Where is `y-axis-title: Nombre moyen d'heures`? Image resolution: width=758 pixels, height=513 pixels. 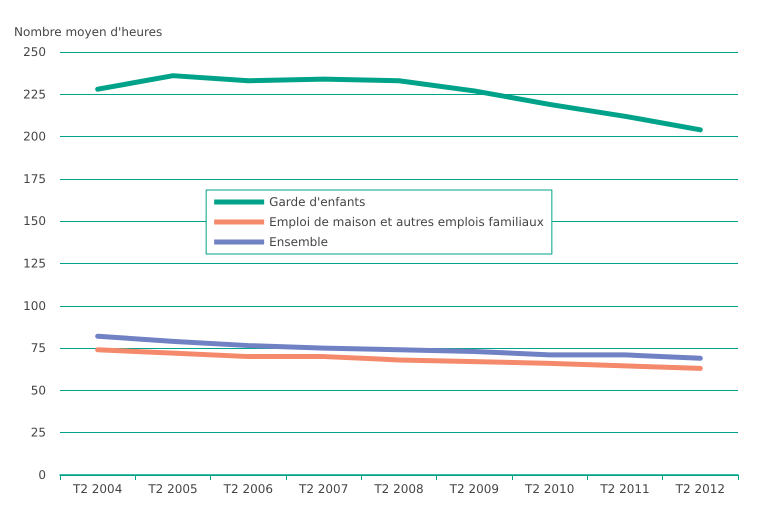 y-axis-title: Nombre moyen d'heures is located at coordinates (88, 32).